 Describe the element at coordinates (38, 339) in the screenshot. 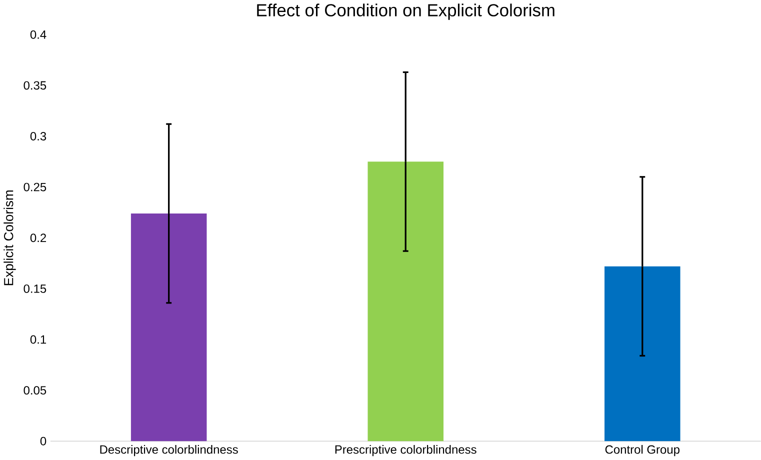

I see `y-tick-label: 0.1` at that location.